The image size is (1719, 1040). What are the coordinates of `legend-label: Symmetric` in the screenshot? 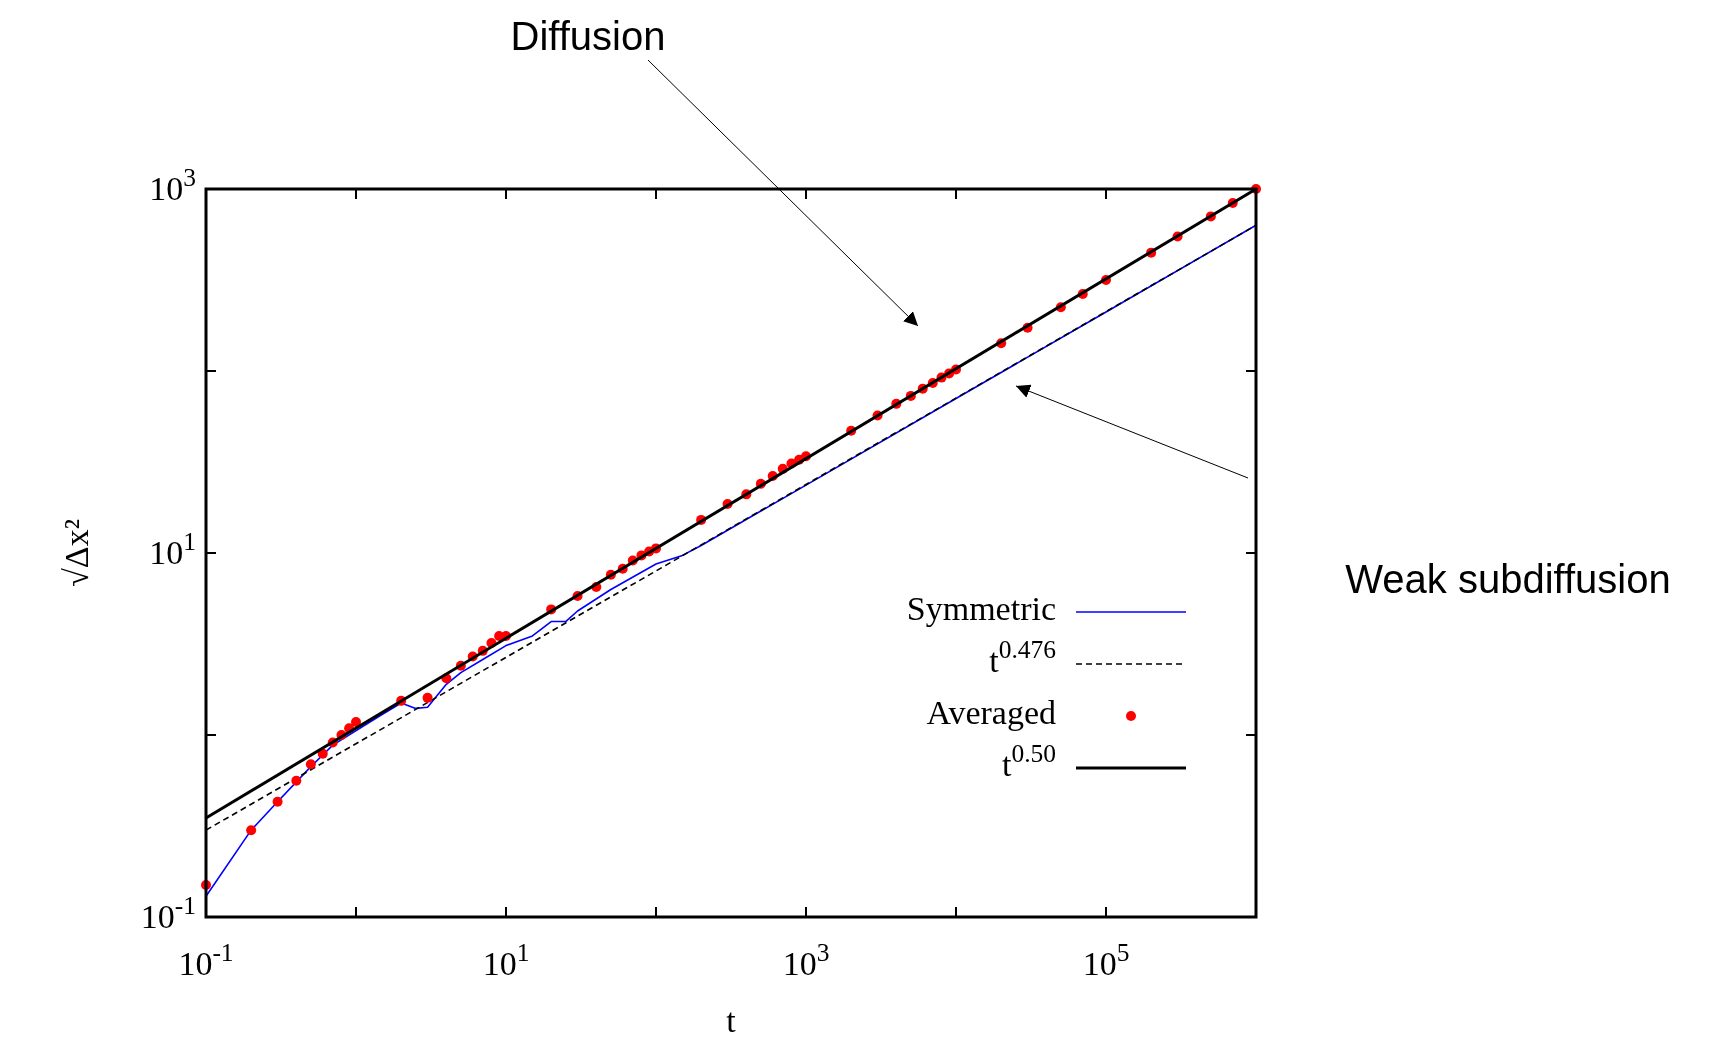 It's located at (981, 608).